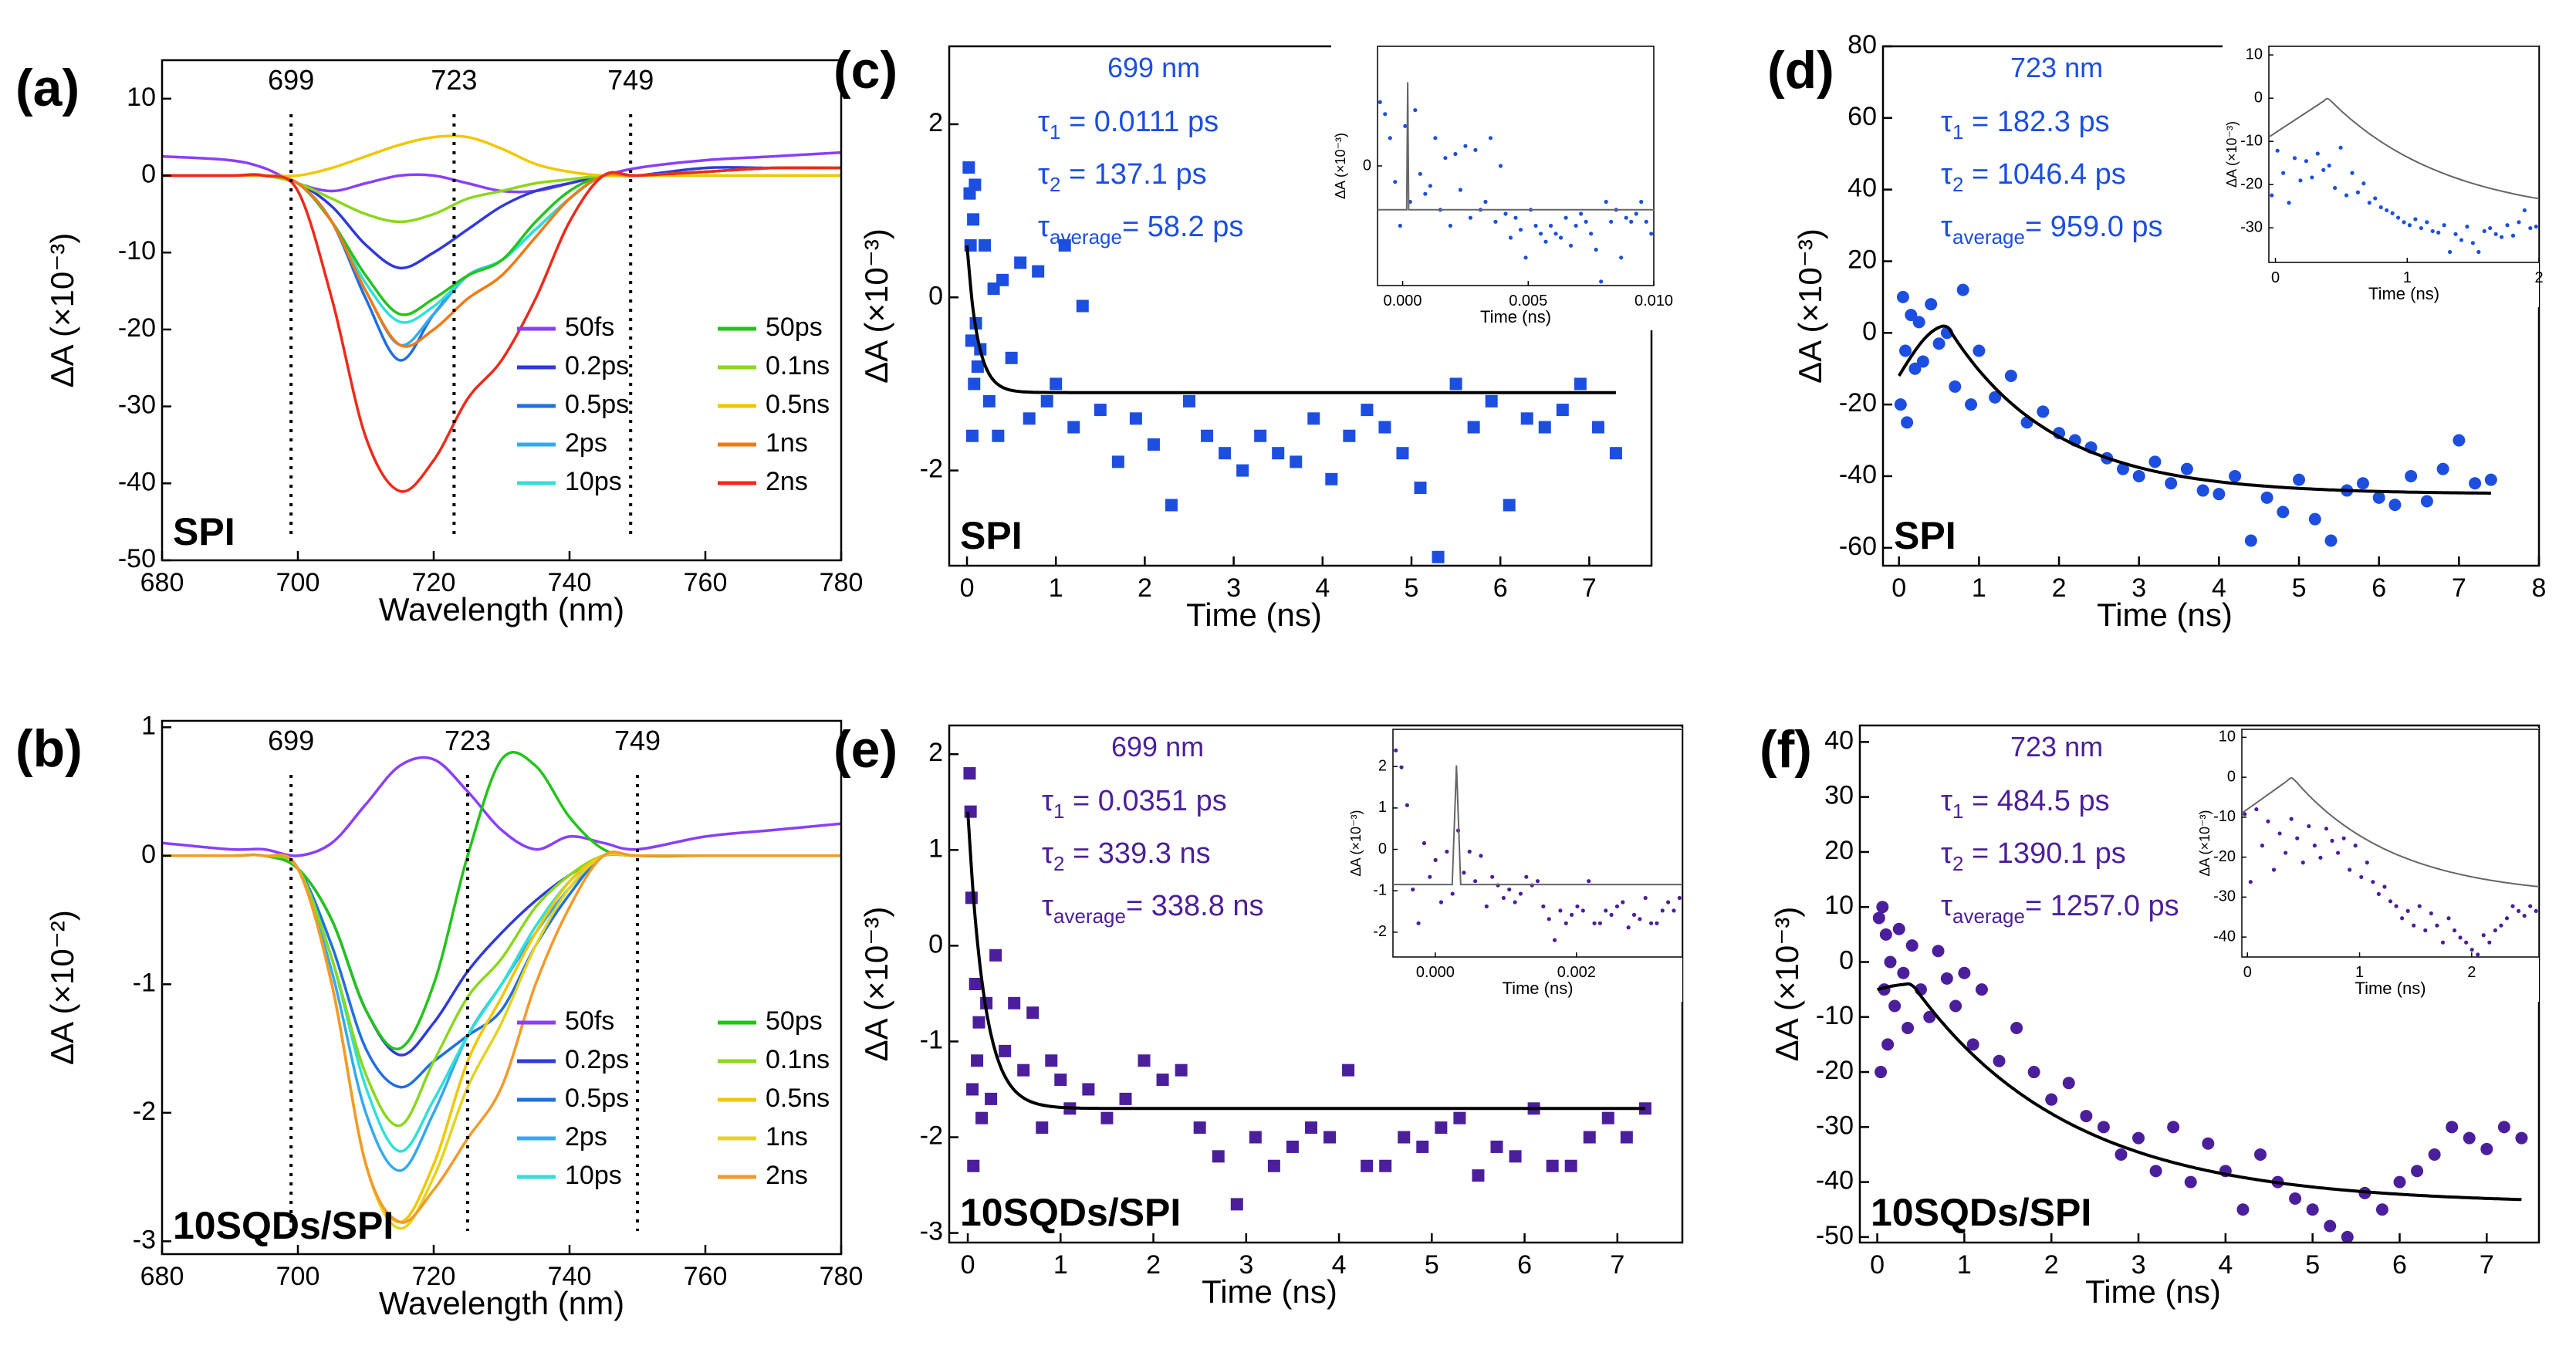 This screenshot has height=1356, width=2576. Describe the element at coordinates (2224, 856) in the screenshot. I see `inset-y-tick-label: -20` at that location.